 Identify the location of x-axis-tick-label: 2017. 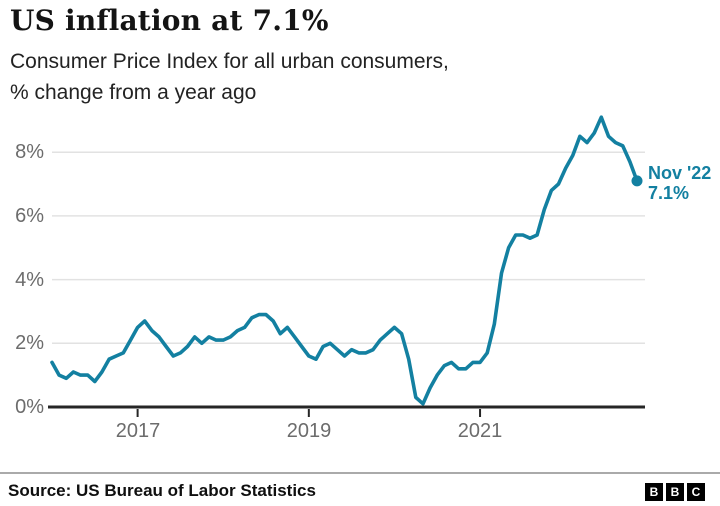
(138, 431).